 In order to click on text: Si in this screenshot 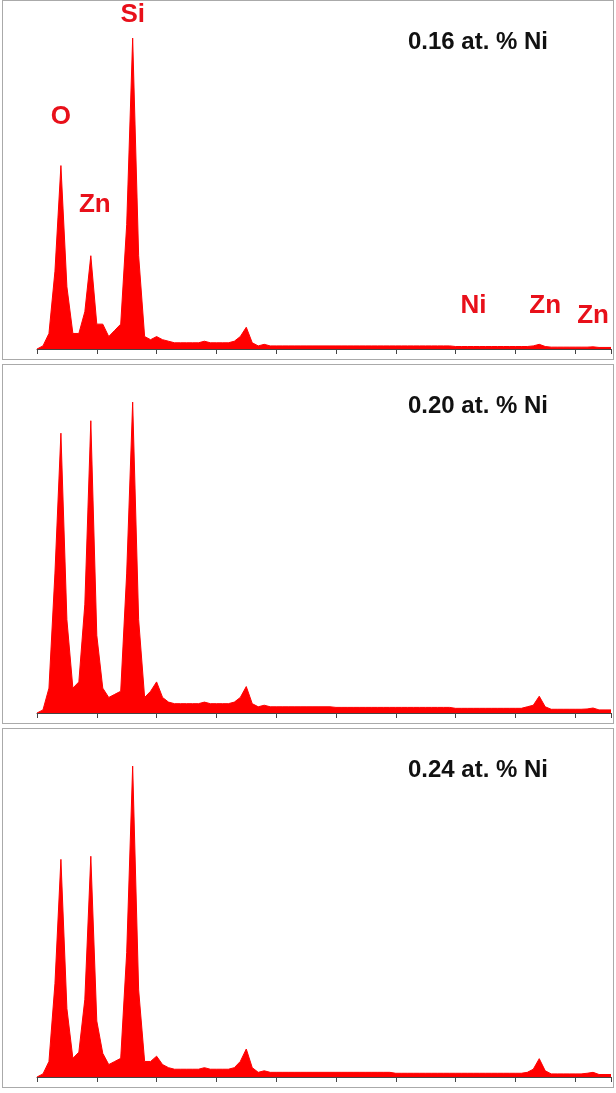, I will do `click(132, 14)`.